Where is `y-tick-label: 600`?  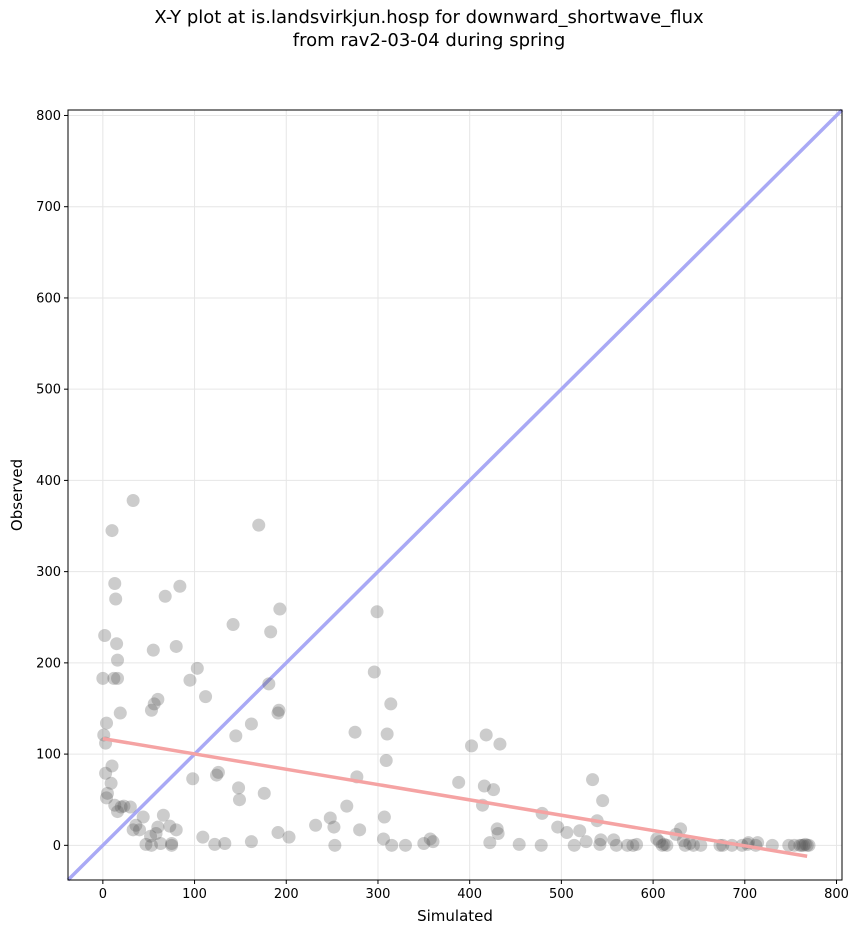
y-tick-label: 600 is located at coordinates (48, 298).